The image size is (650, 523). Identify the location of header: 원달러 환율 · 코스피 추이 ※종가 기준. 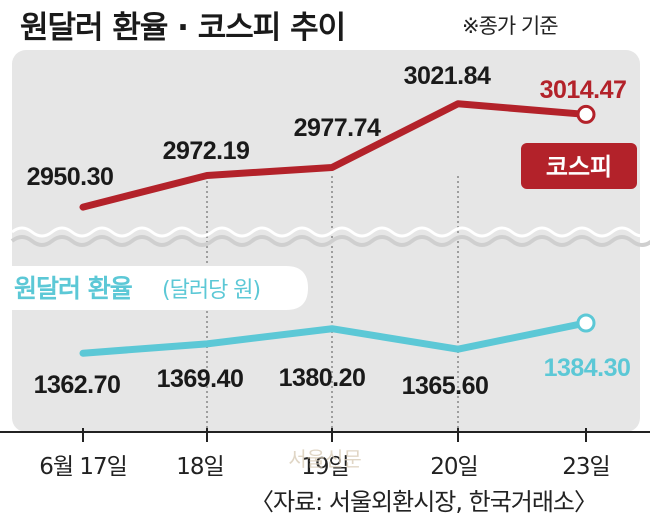
(325, 23).